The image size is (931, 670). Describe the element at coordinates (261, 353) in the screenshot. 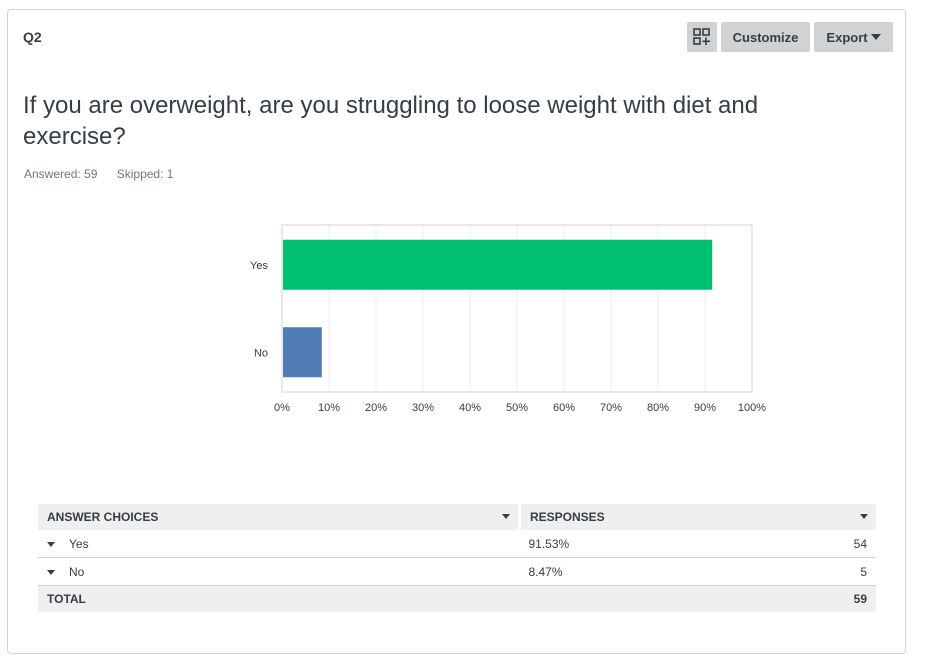

I see `category-label: No` at that location.